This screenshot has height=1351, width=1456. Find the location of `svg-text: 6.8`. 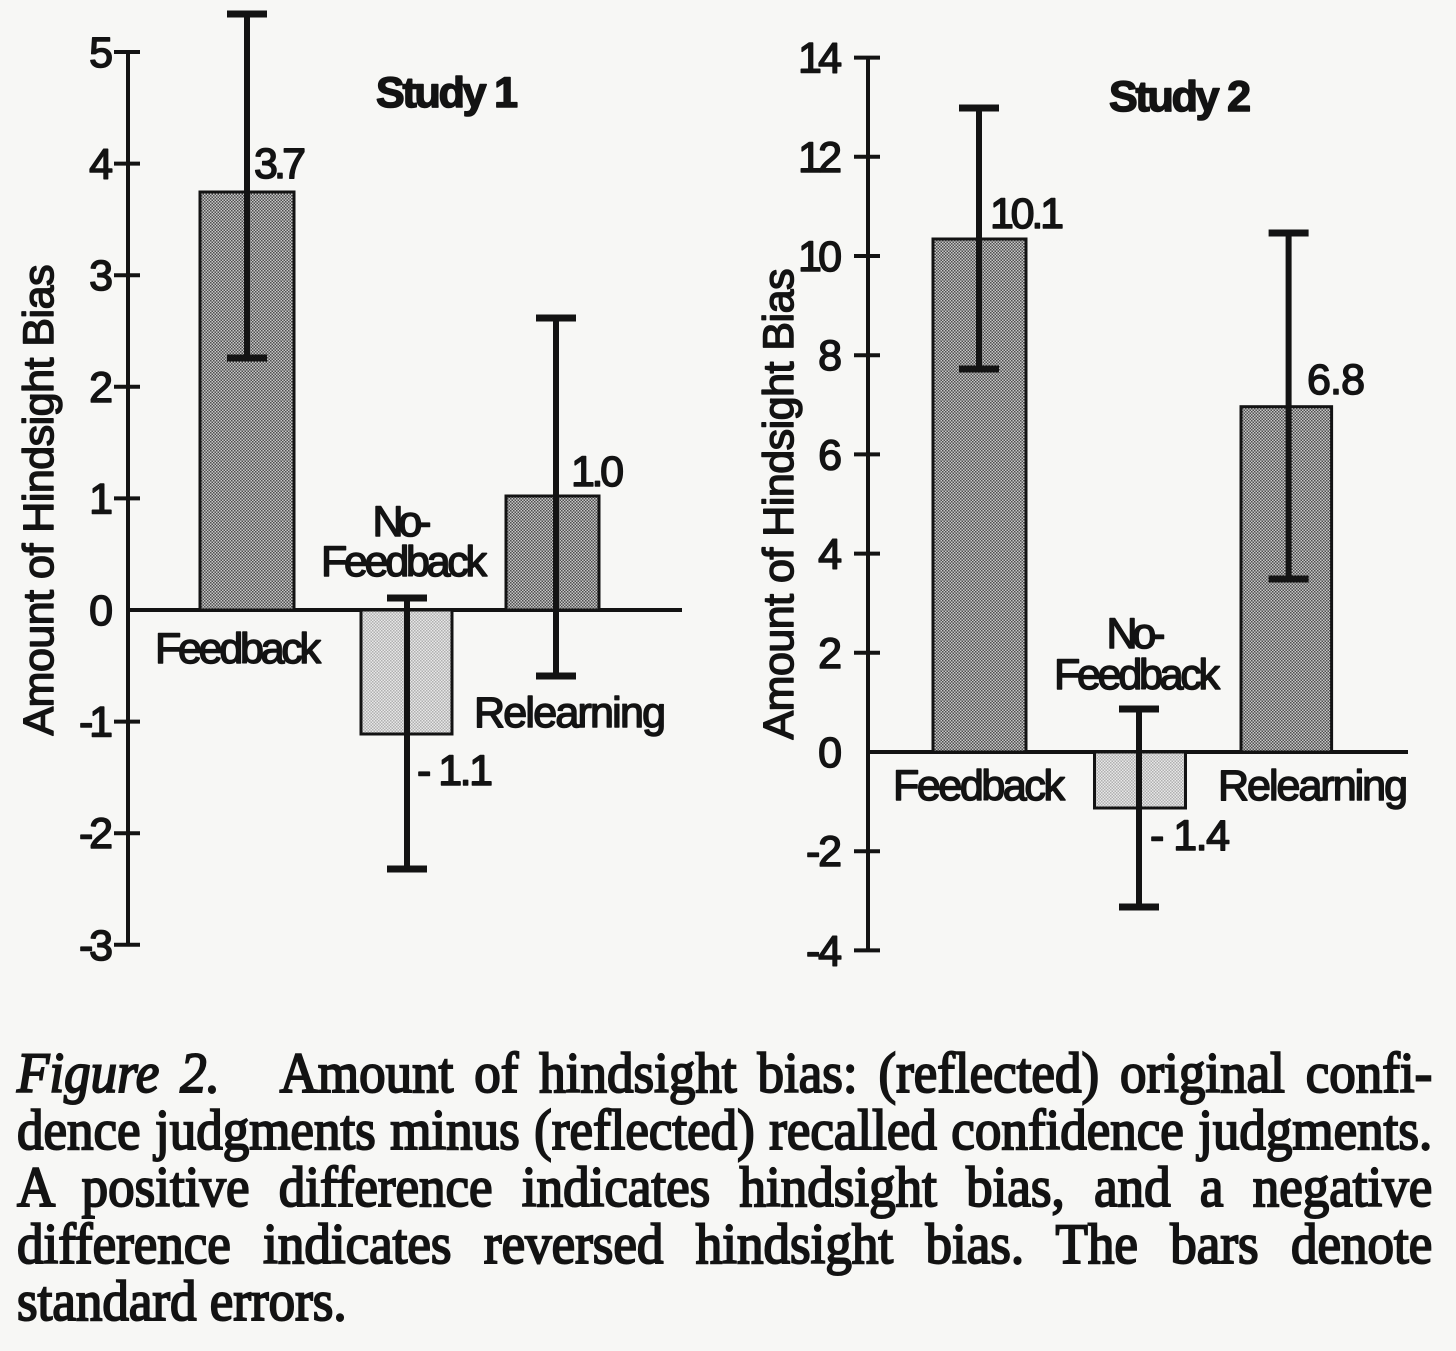

svg-text: 6.8 is located at coordinates (1336, 380).